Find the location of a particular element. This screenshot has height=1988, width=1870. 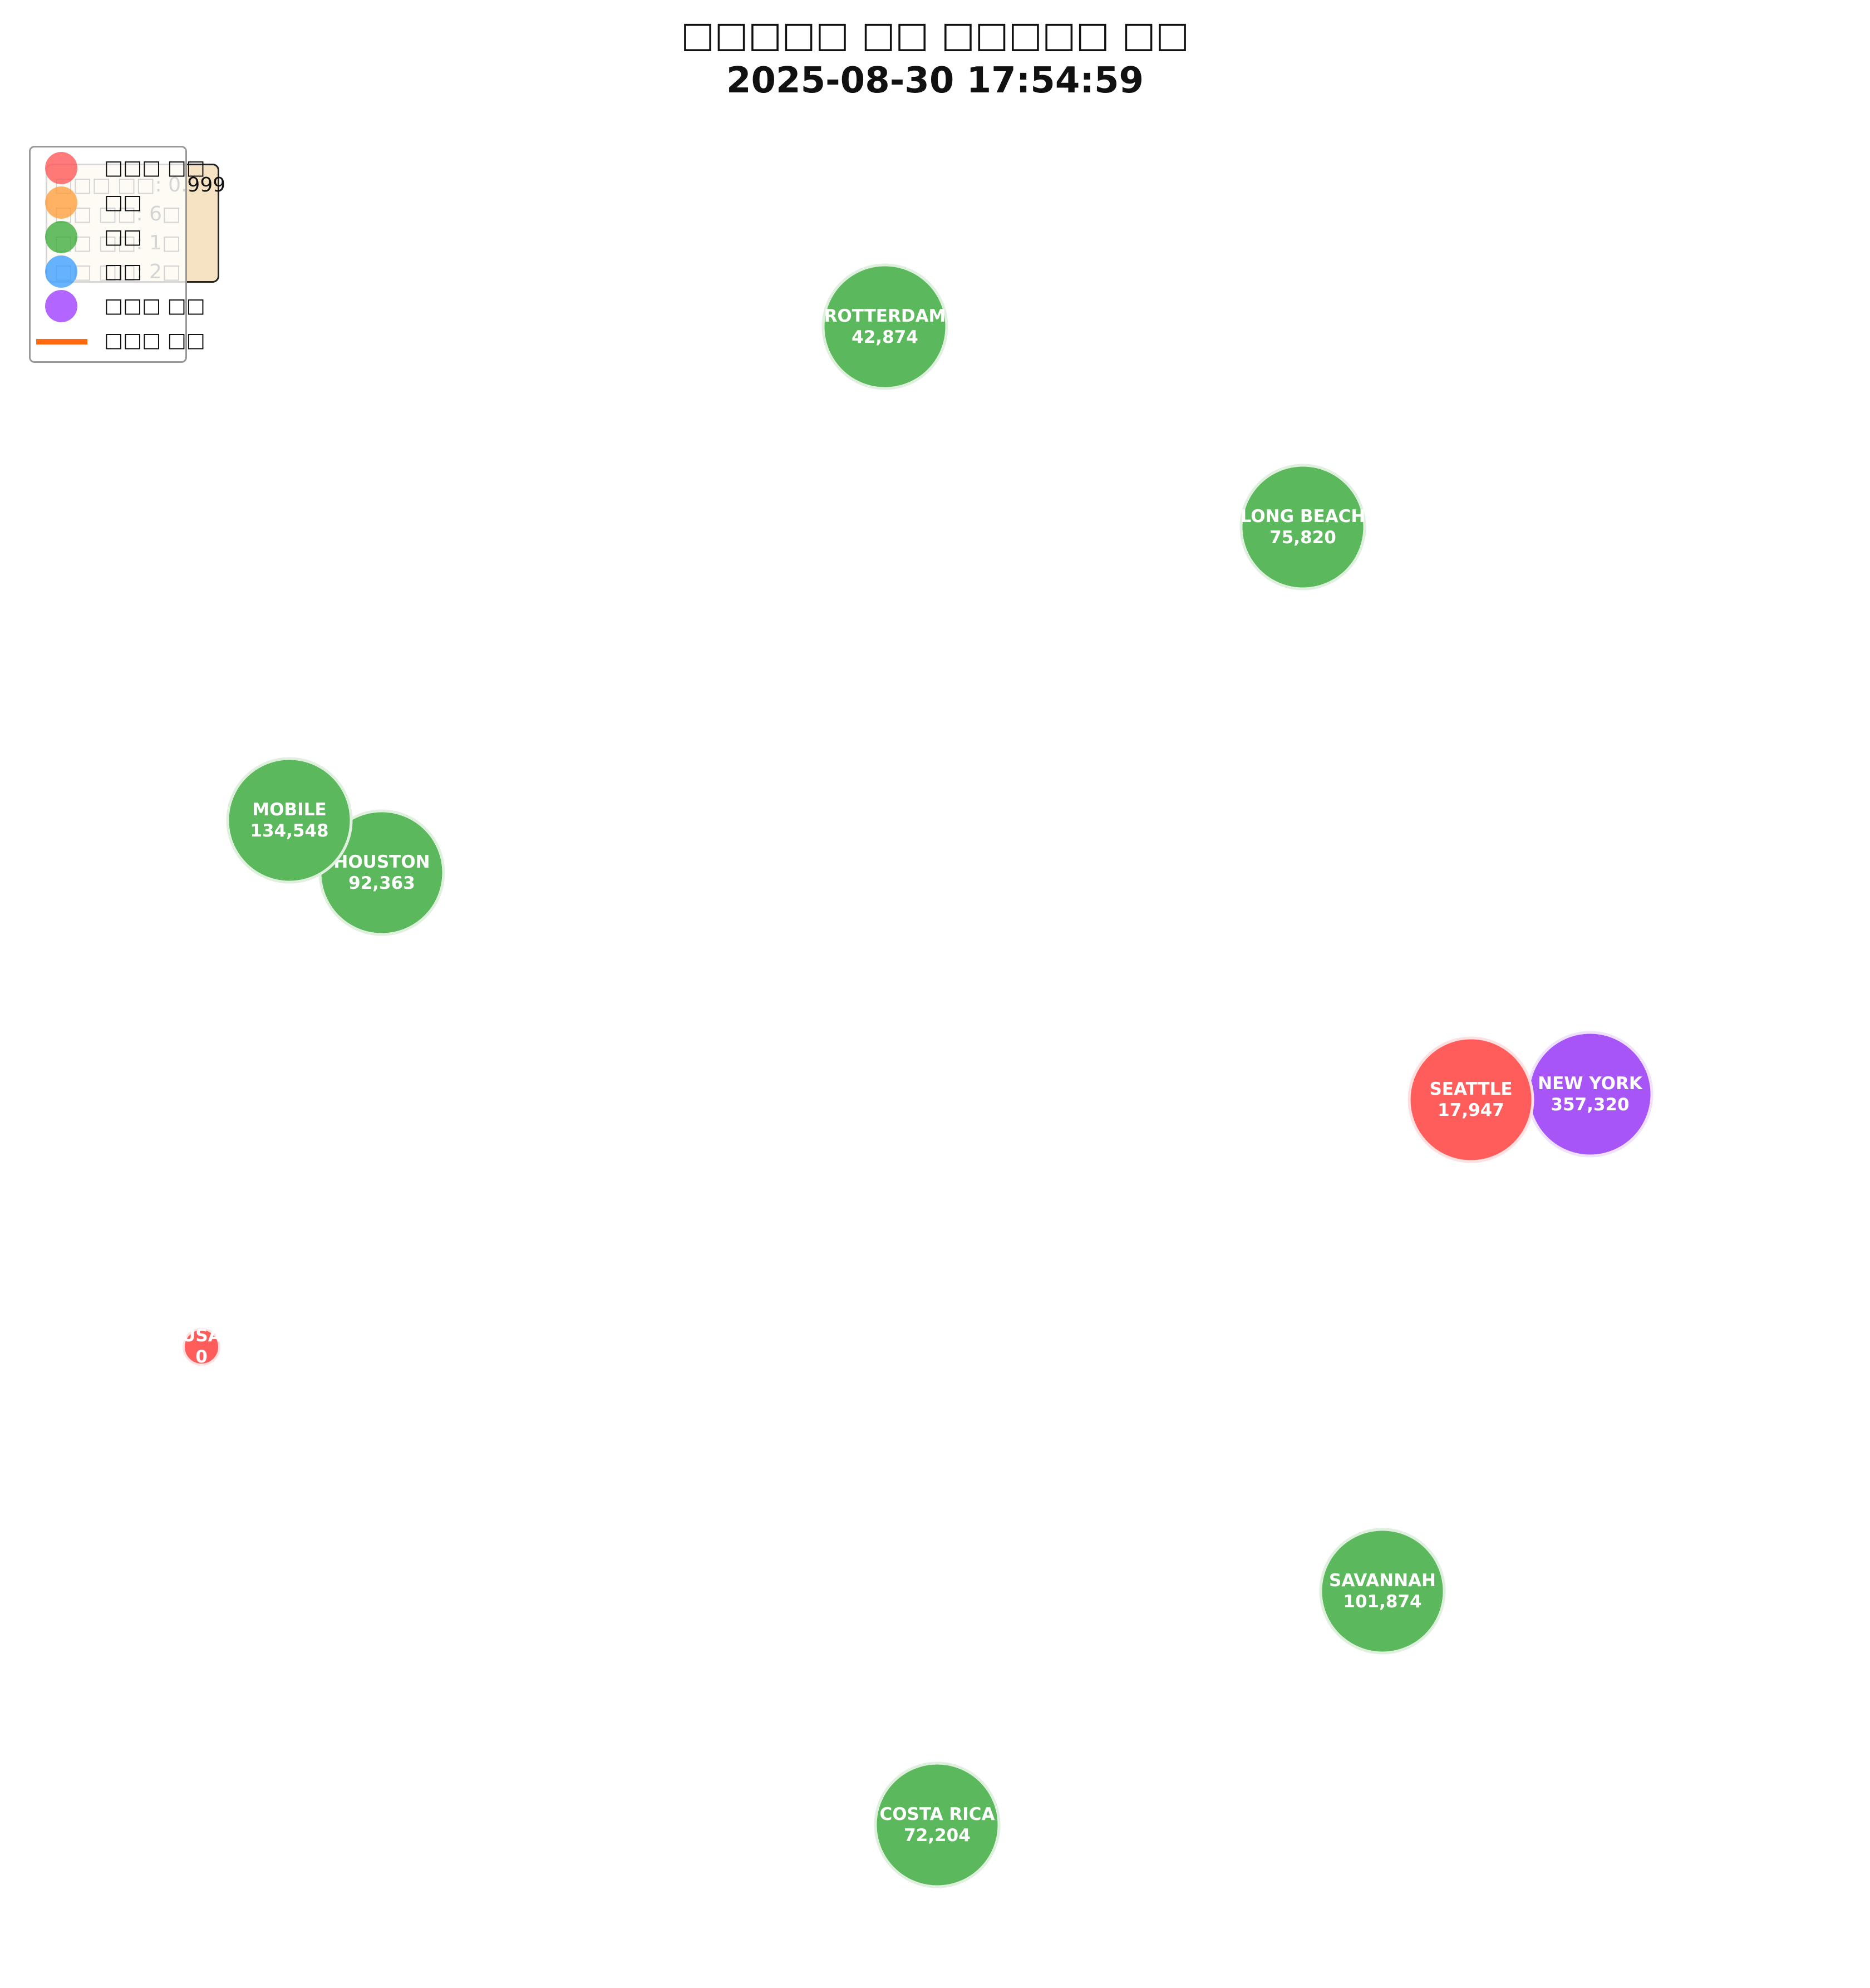

node-savannah: SAVANNAH 101,874 is located at coordinates (1382, 1591).